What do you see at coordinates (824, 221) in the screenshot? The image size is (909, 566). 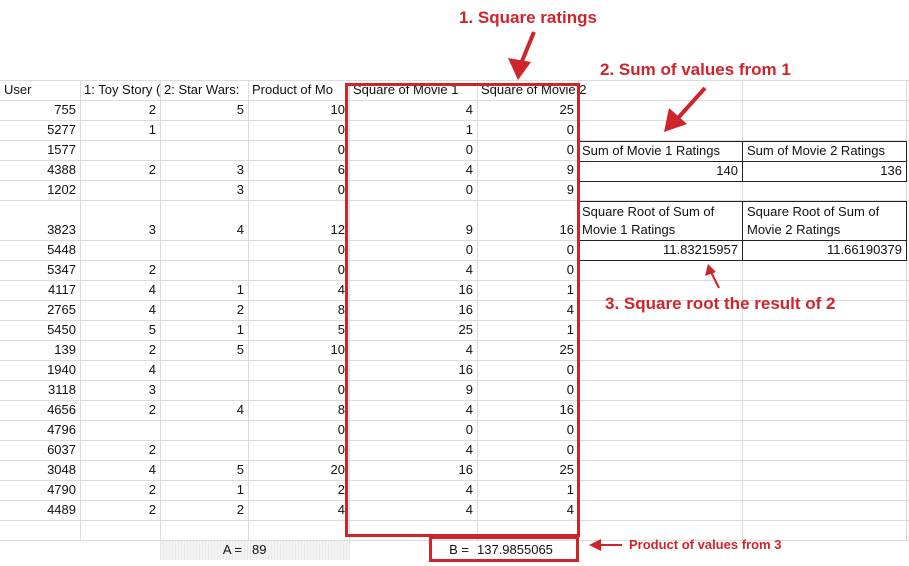 I see `sqrt-movie-2-label: Square Root of Sum of Movie 2 Ratings` at bounding box center [824, 221].